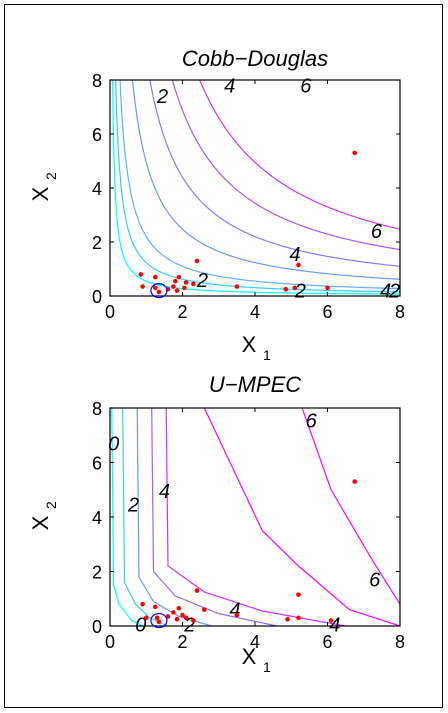  What do you see at coordinates (267, 355) in the screenshot?
I see `x-axis-label-subscript: 1` at bounding box center [267, 355].